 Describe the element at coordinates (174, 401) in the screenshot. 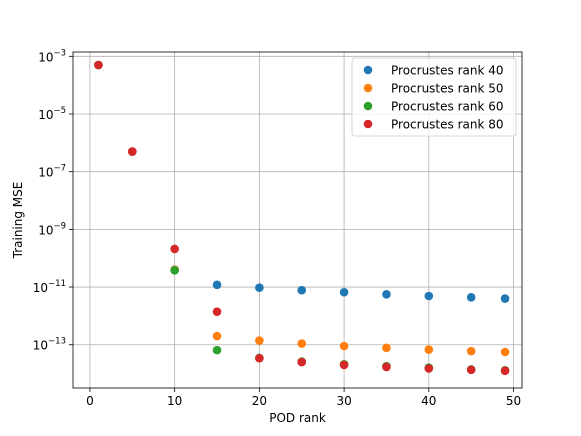

I see `x-tick-label: 10` at that location.